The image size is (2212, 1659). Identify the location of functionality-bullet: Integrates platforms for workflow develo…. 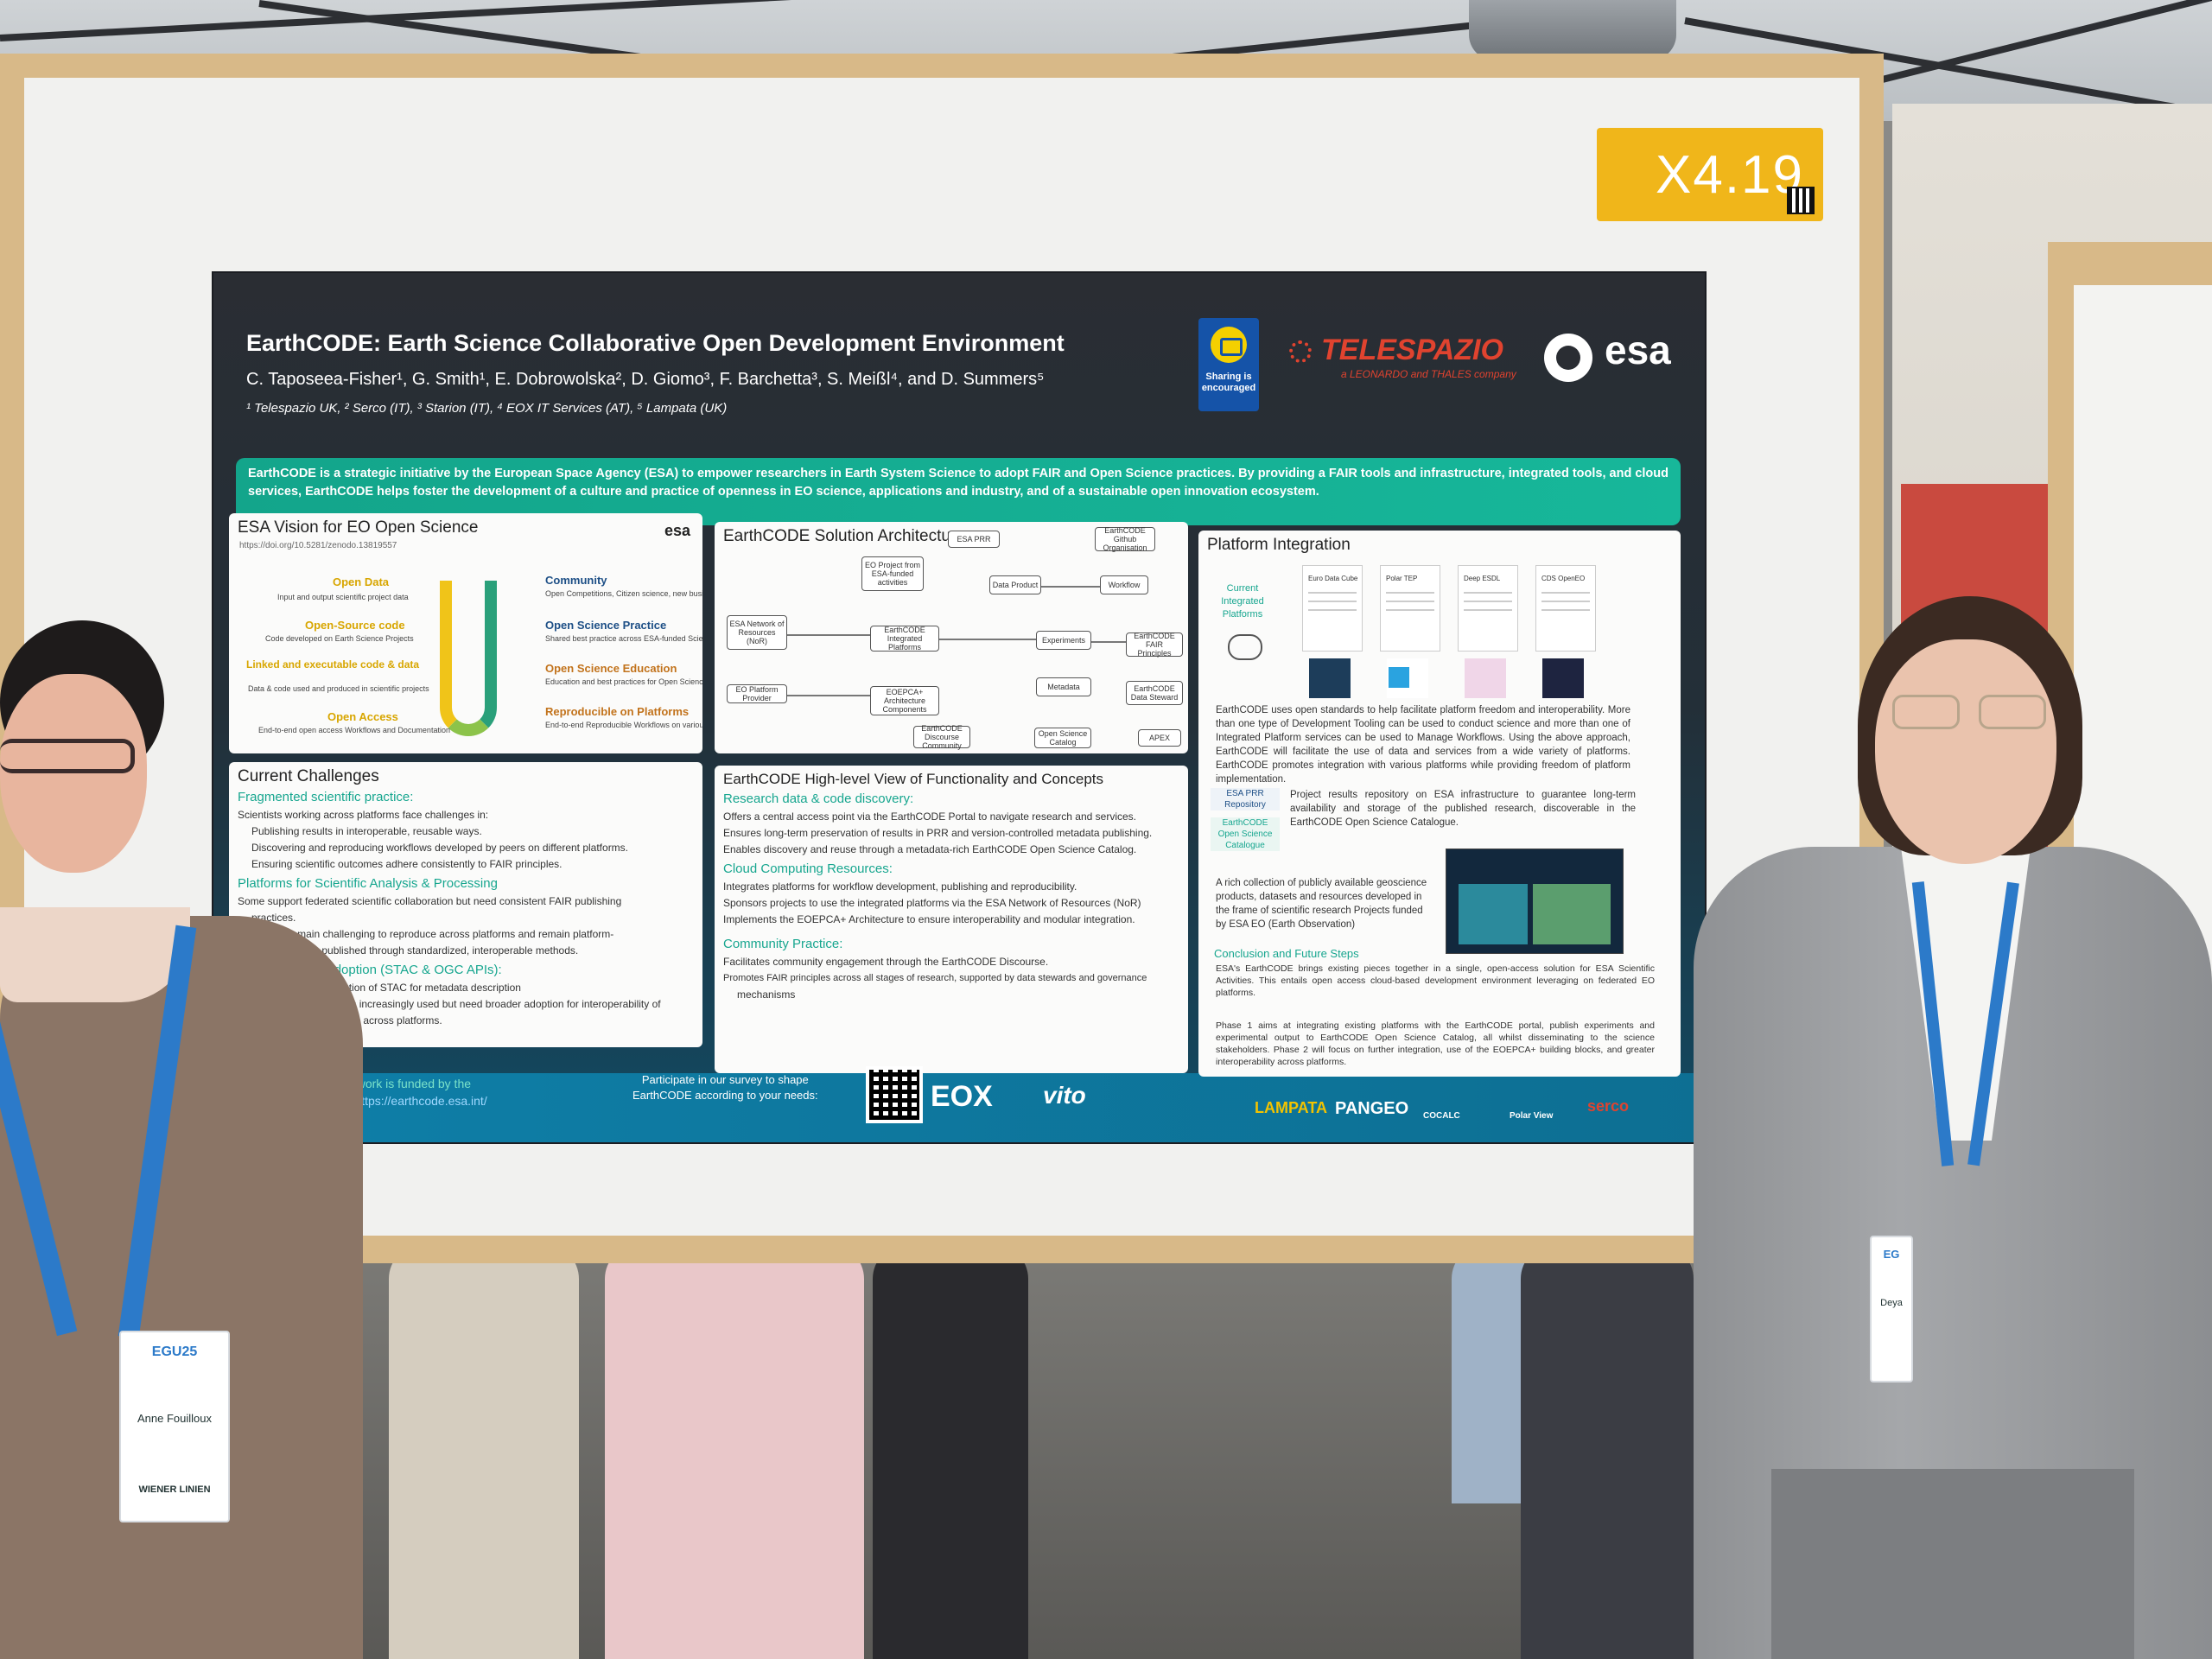
(900, 886).